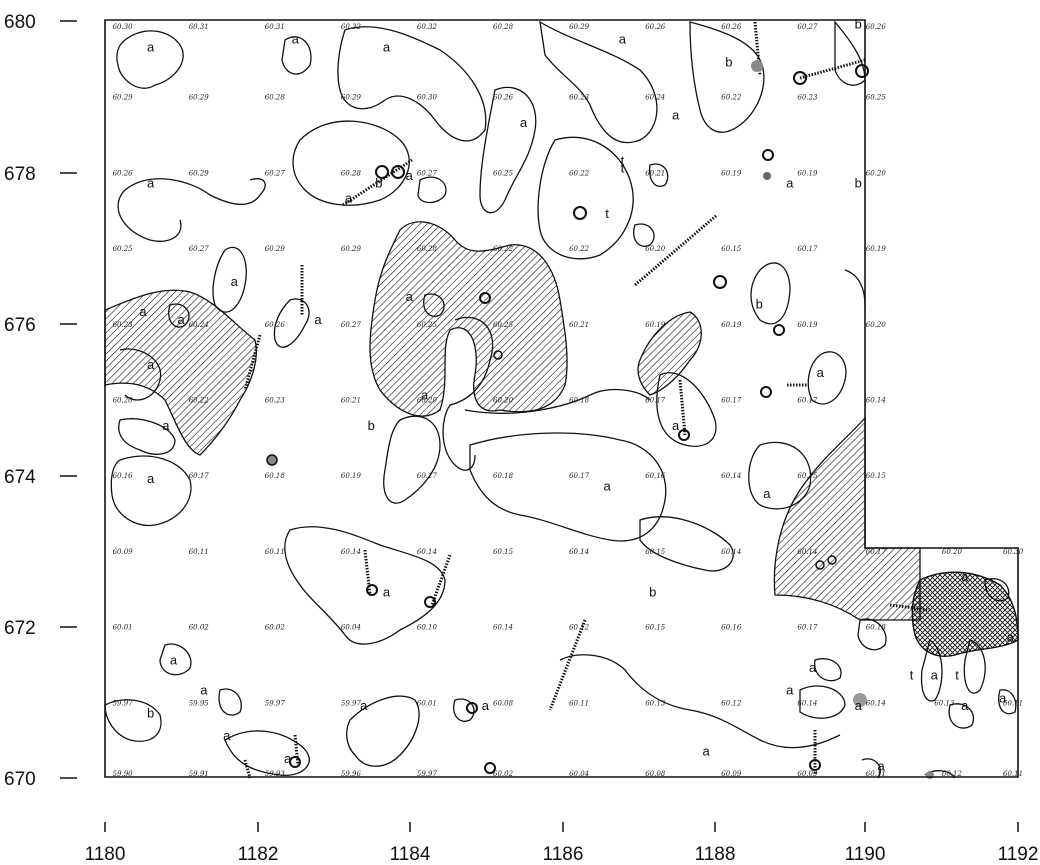 Image resolution: width=1040 pixels, height=865 pixels. Describe the element at coordinates (20, 22) in the screenshot. I see `y-tick-label: 680` at that location.